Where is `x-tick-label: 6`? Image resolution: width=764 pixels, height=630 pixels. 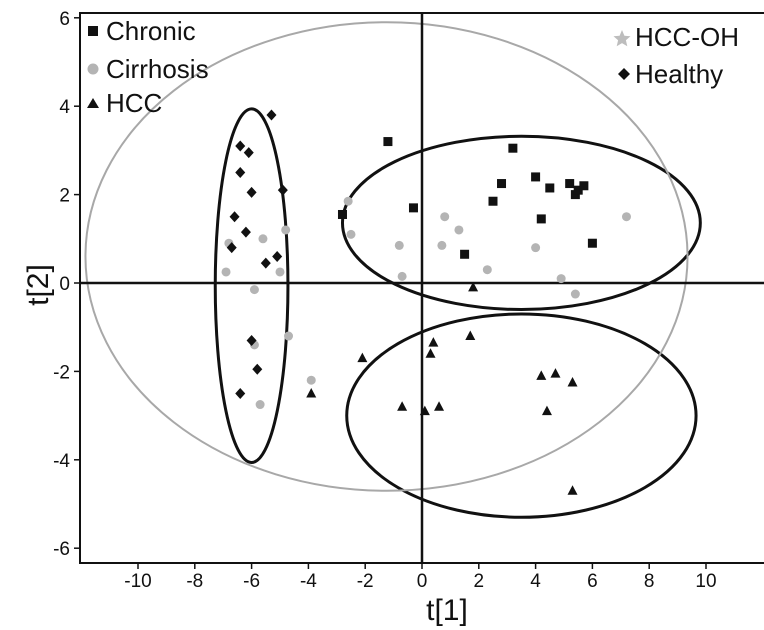 x-tick-label: 6 is located at coordinates (592, 581).